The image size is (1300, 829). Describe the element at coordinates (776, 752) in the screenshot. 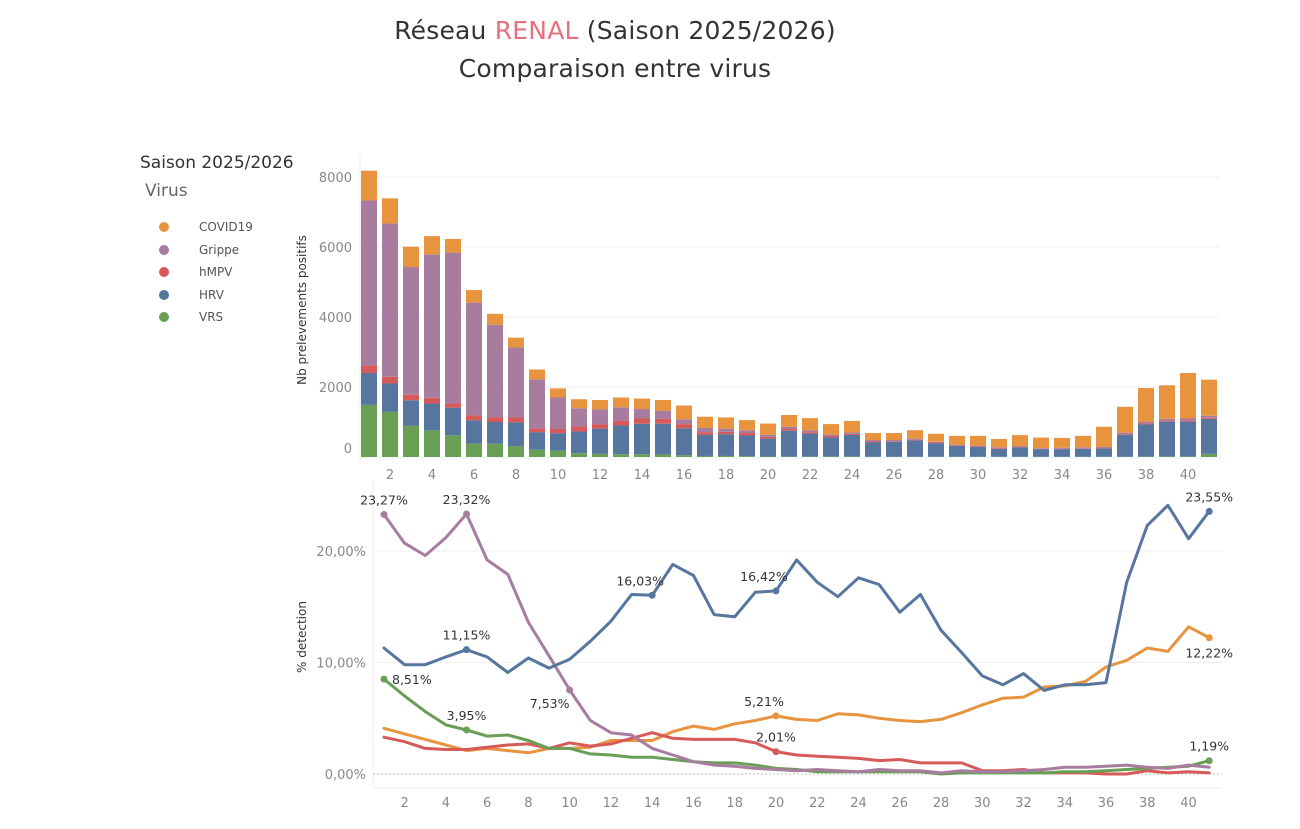

I see `data-point-hmpv` at that location.